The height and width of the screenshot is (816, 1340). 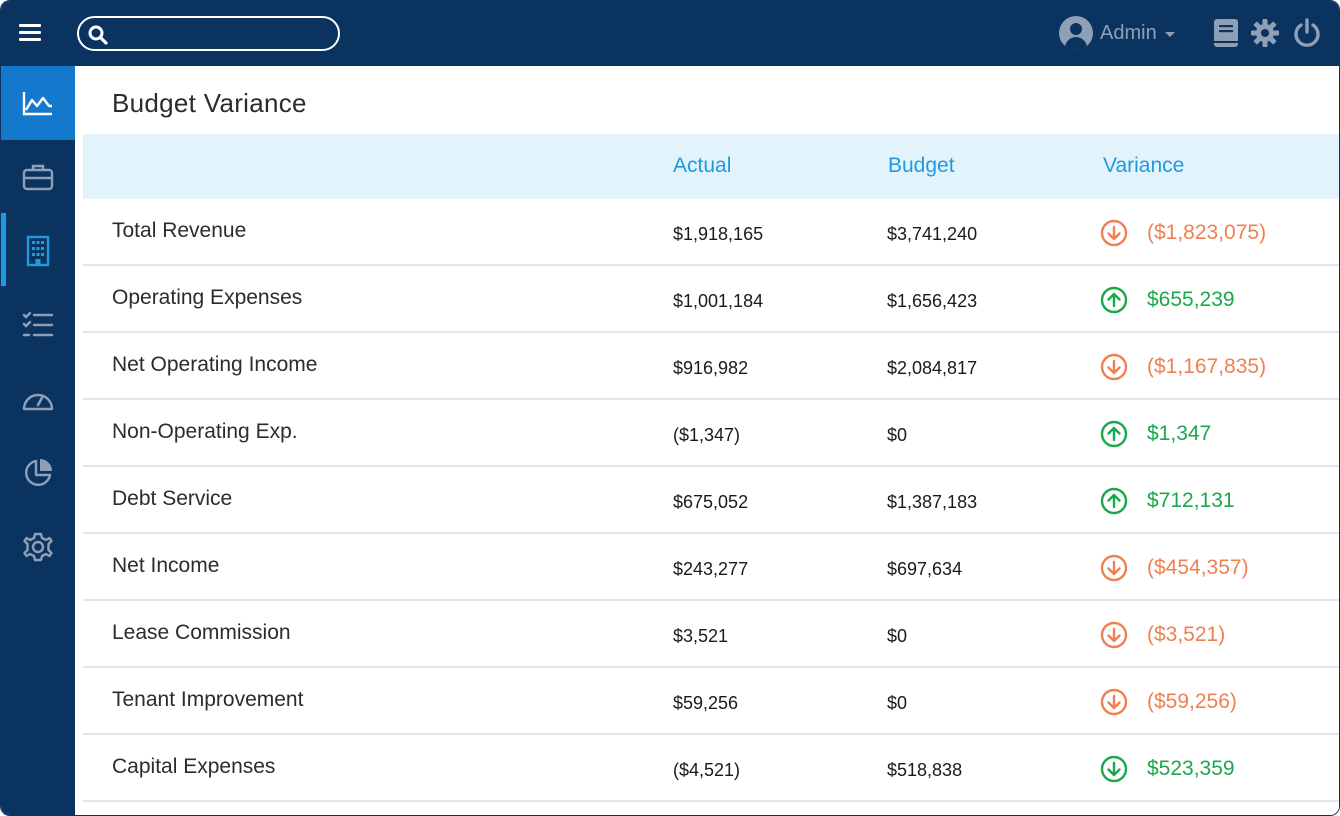 What do you see at coordinates (98, 35) in the screenshot?
I see `search-icon` at bounding box center [98, 35].